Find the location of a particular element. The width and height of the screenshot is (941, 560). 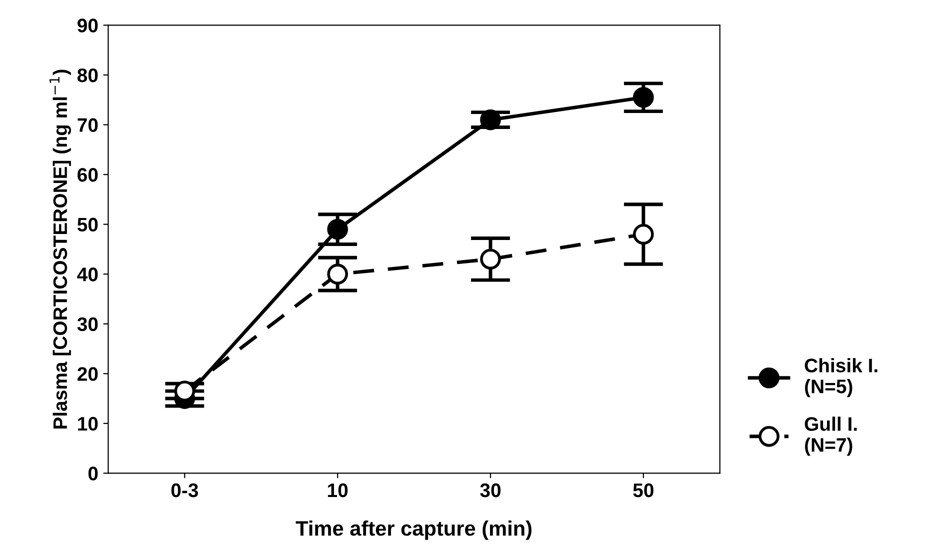

y-tick-label: 40 is located at coordinates (87, 275).